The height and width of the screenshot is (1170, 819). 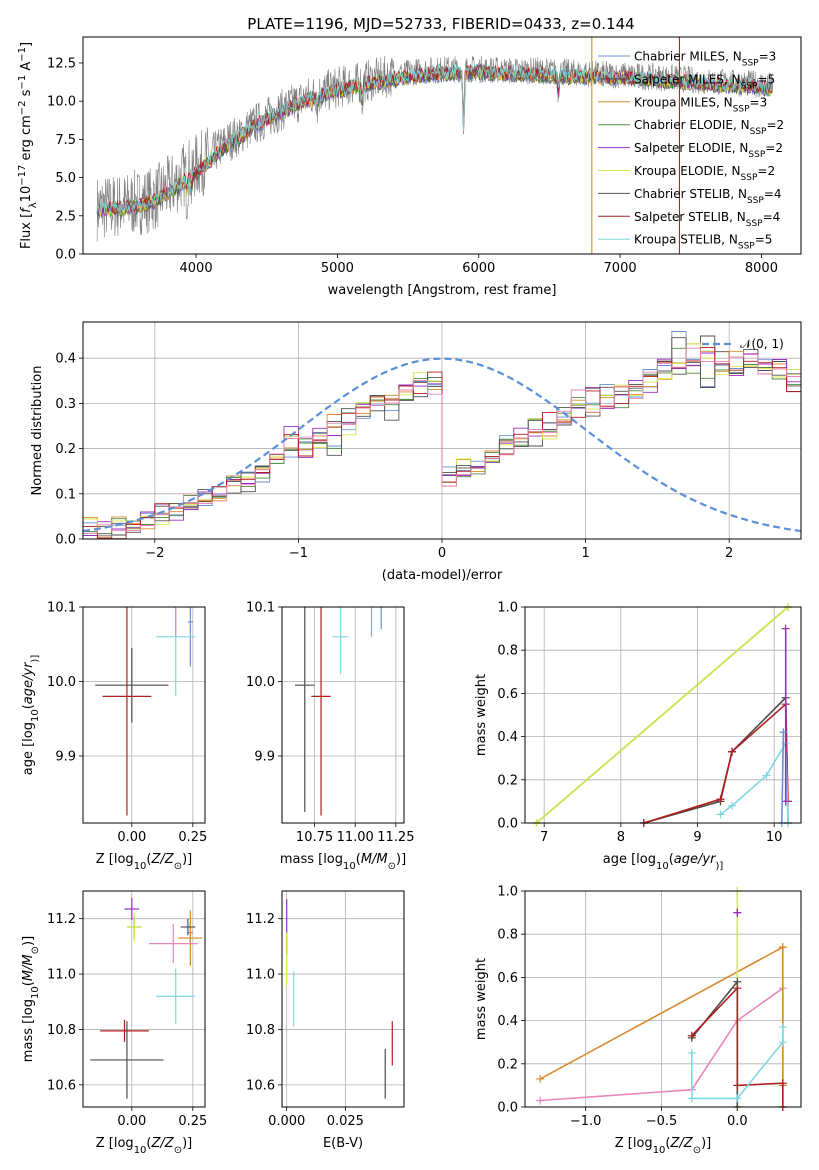 I want to click on spectrum-y-label-part: A, so click(x=26, y=68).